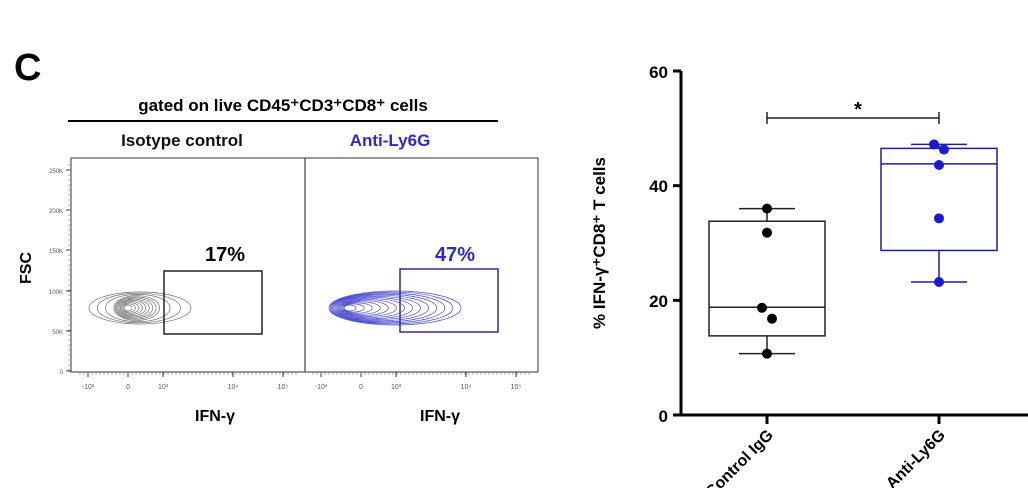 This screenshot has height=488, width=1028. I want to click on y-tick-0: 0, so click(663, 416).